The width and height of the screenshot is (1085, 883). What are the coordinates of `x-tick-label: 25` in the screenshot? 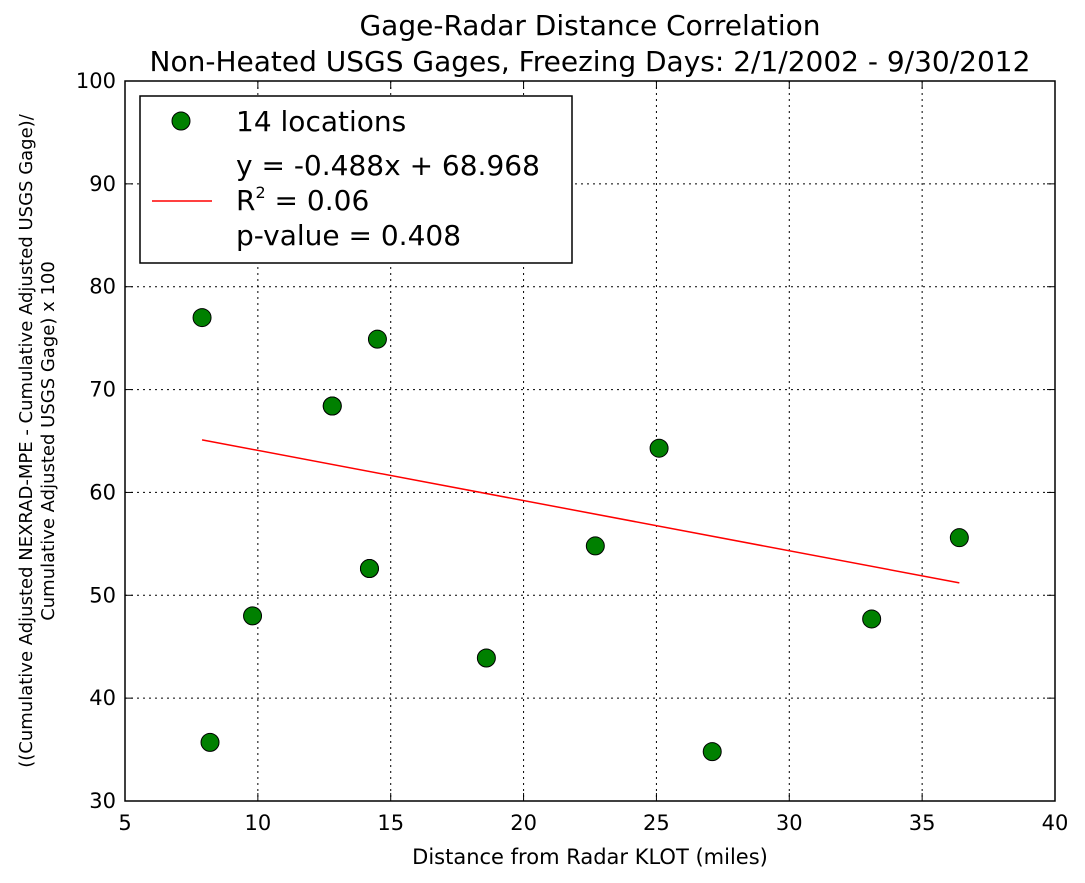 It's located at (656, 823).